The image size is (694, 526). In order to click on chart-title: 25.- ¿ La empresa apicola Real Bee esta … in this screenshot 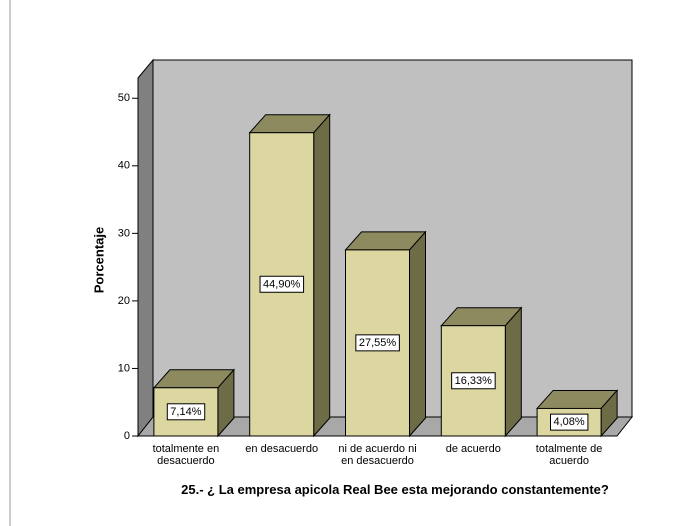, I will do `click(395, 489)`.